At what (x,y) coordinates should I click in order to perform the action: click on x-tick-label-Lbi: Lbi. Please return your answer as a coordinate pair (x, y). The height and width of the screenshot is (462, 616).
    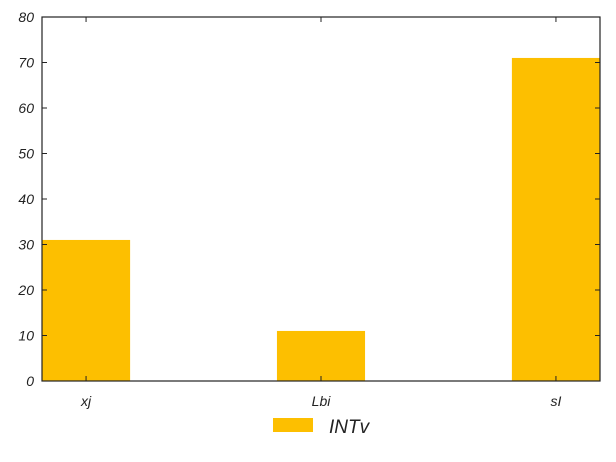
    Looking at the image, I should click on (322, 401).